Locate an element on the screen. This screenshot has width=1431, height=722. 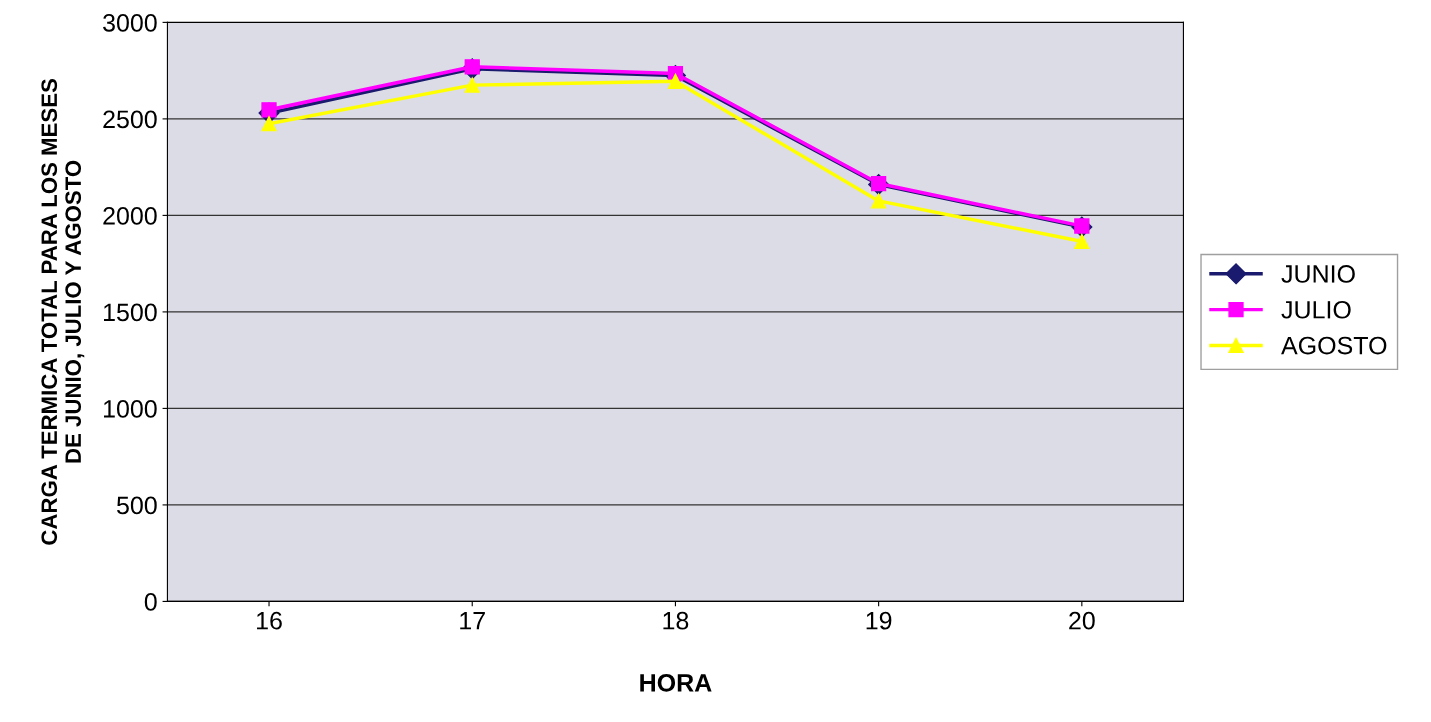
x-tick-label: 18 is located at coordinates (676, 620).